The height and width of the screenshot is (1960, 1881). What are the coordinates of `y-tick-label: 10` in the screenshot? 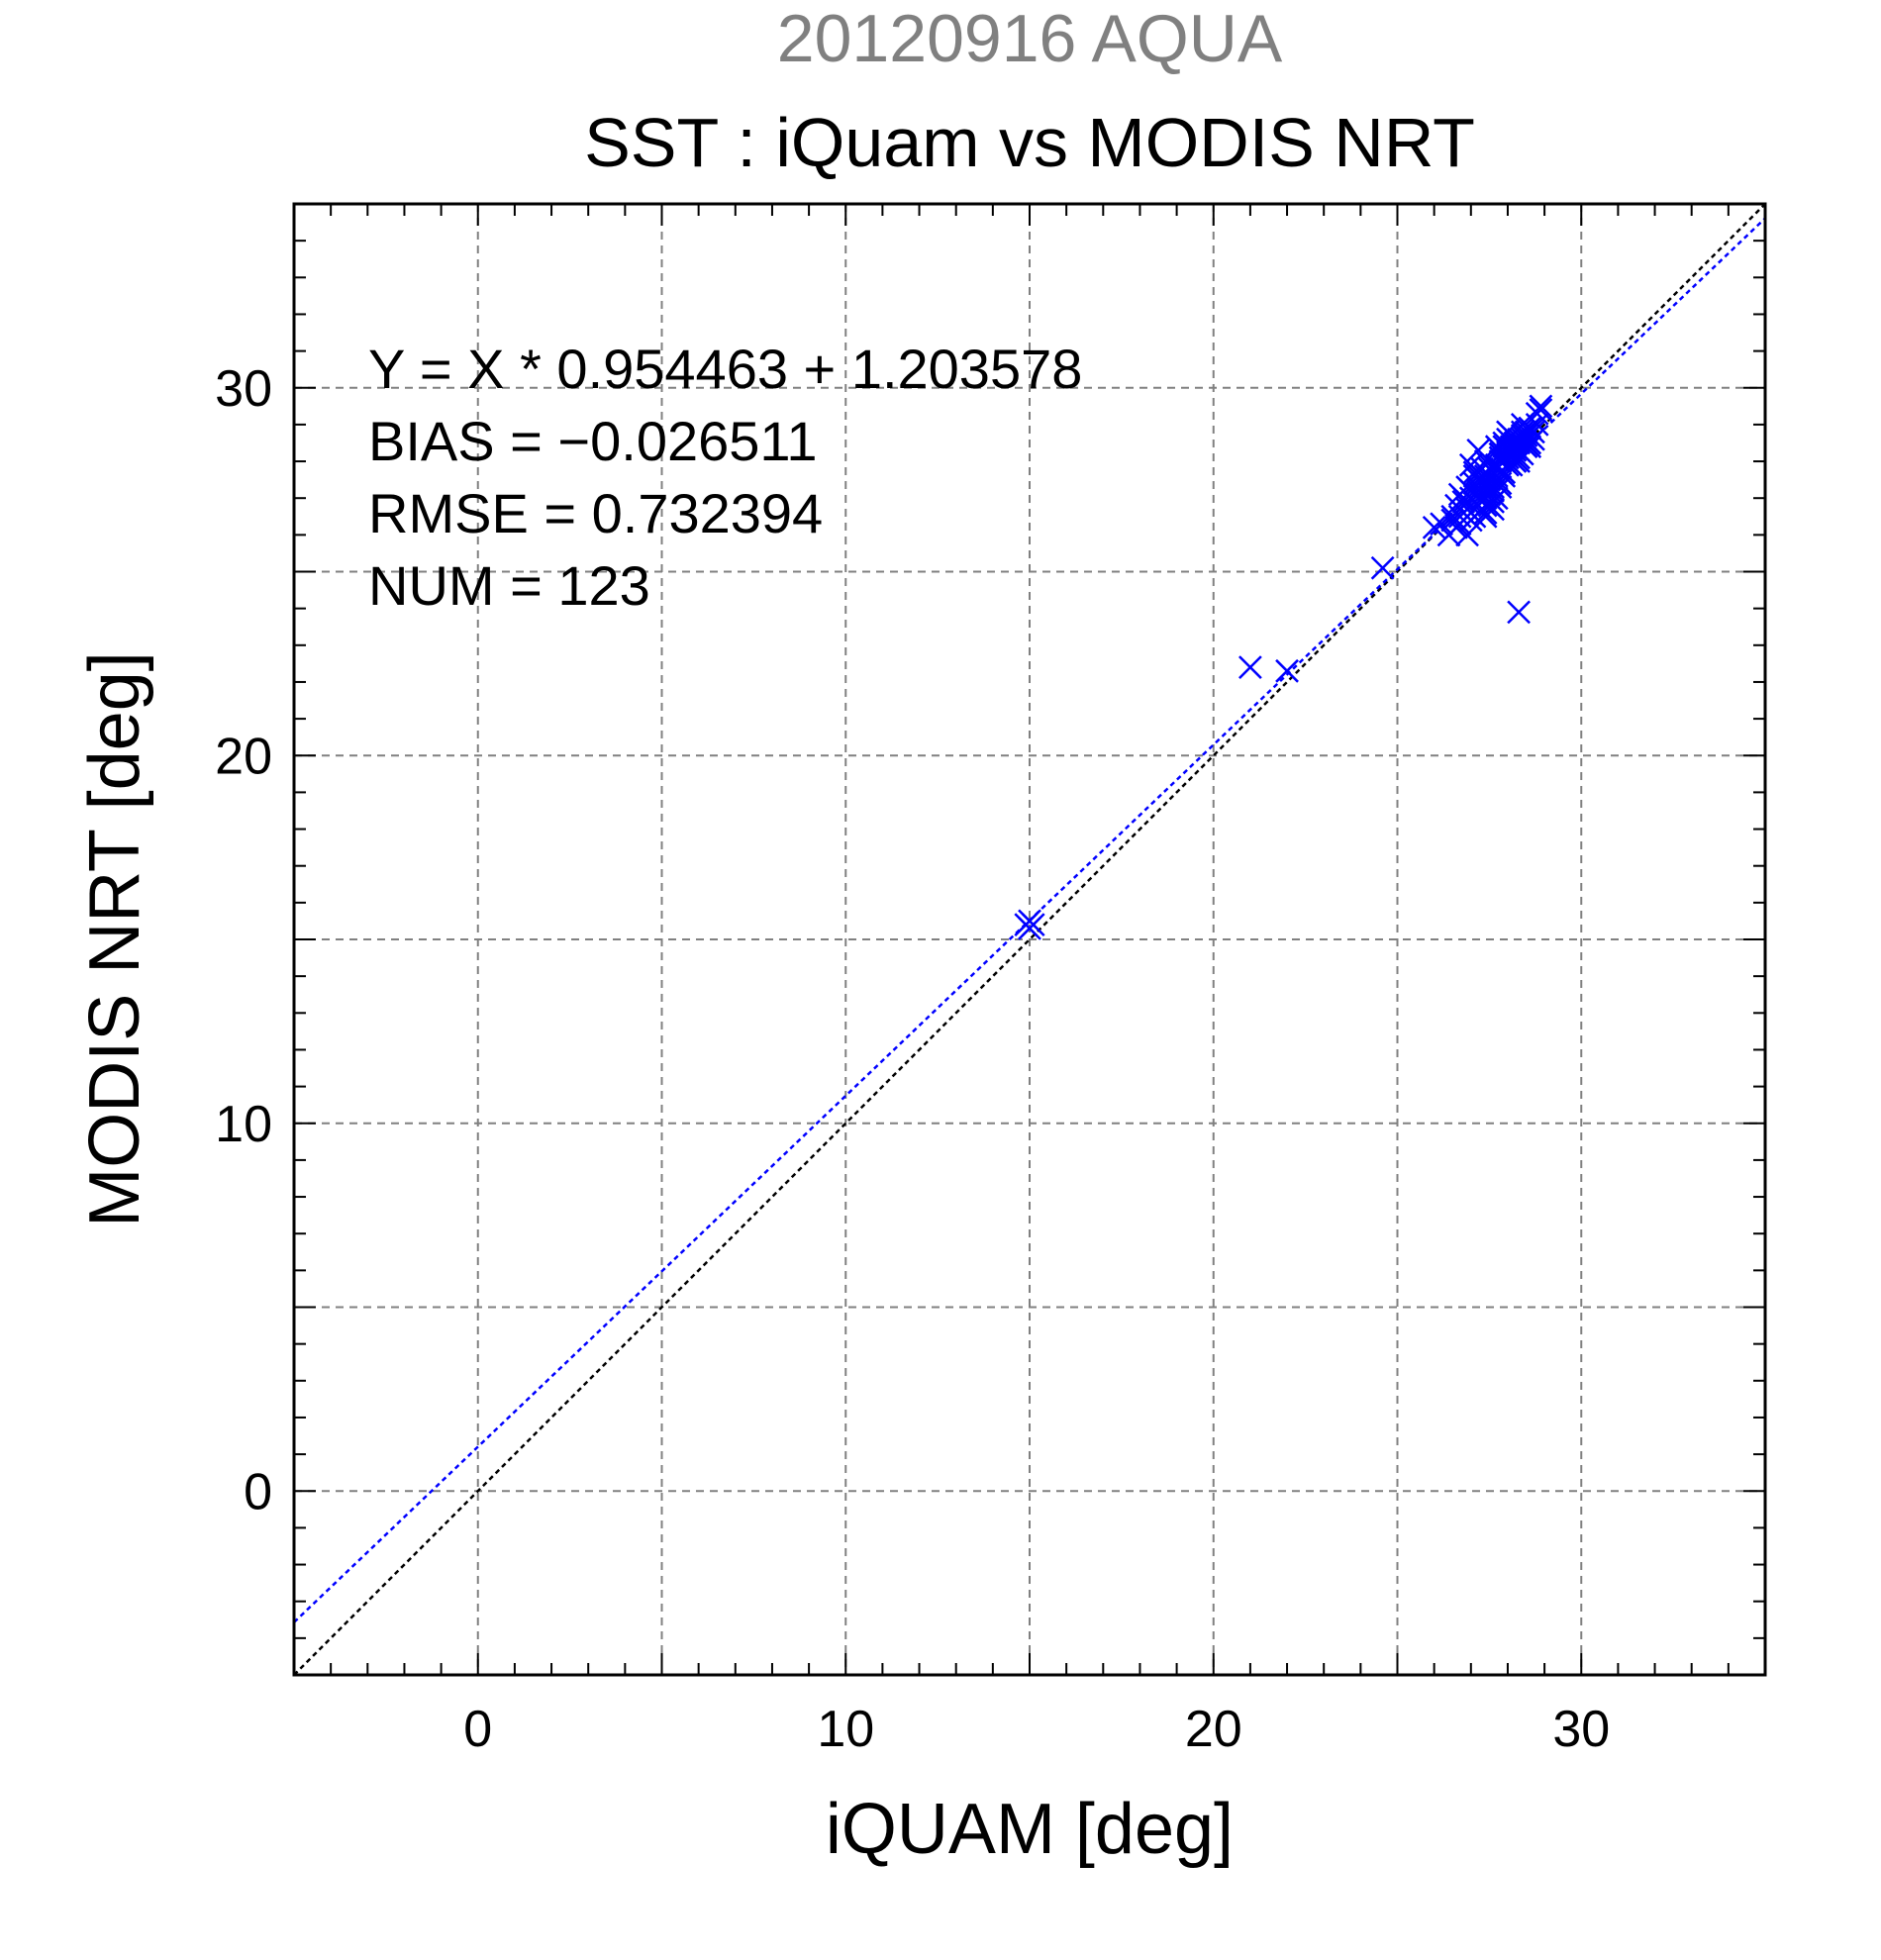 It's located at (244, 1124).